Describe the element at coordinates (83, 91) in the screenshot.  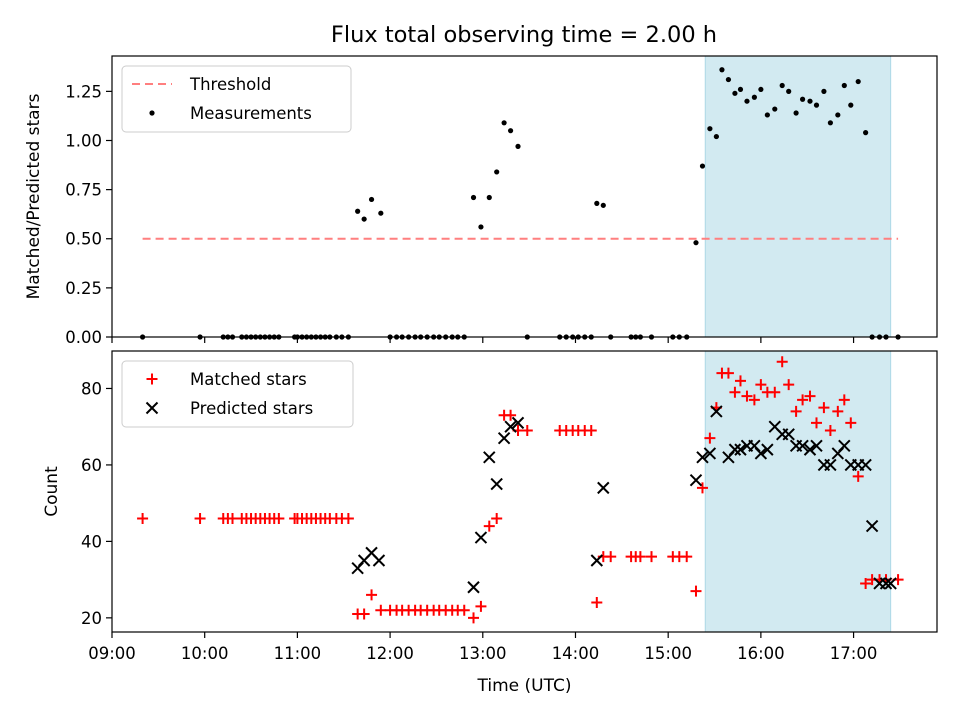
I see `y-tick-label: 1.25` at that location.